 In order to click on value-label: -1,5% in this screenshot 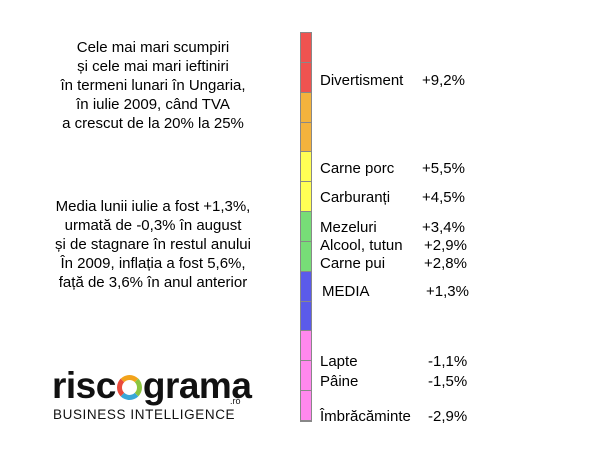, I will do `click(448, 381)`.